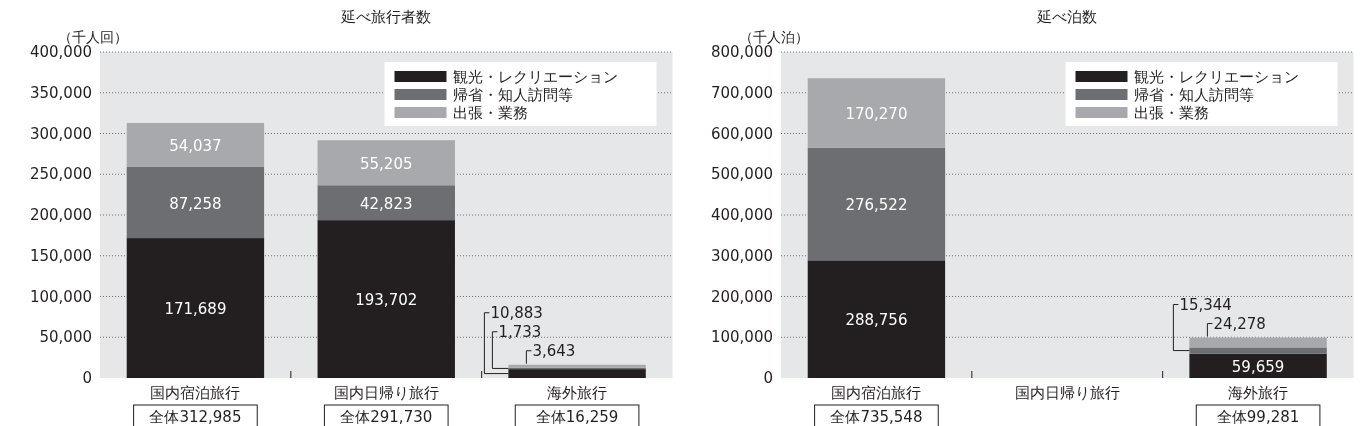 This screenshot has width=1361, height=426. Describe the element at coordinates (875, 204) in the screenshot. I see `data-label: 276,522` at that location.